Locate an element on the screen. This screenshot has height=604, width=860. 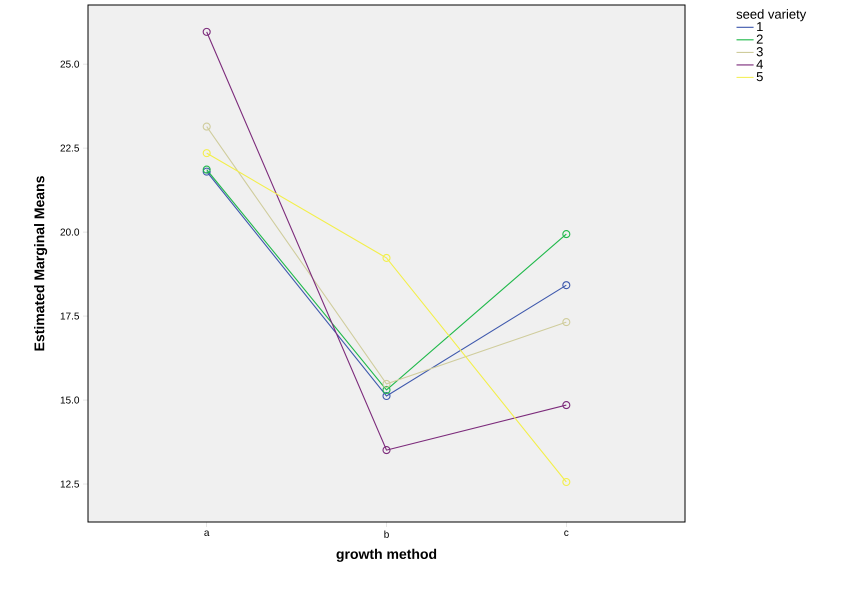
legend-label: 2 is located at coordinates (759, 39).